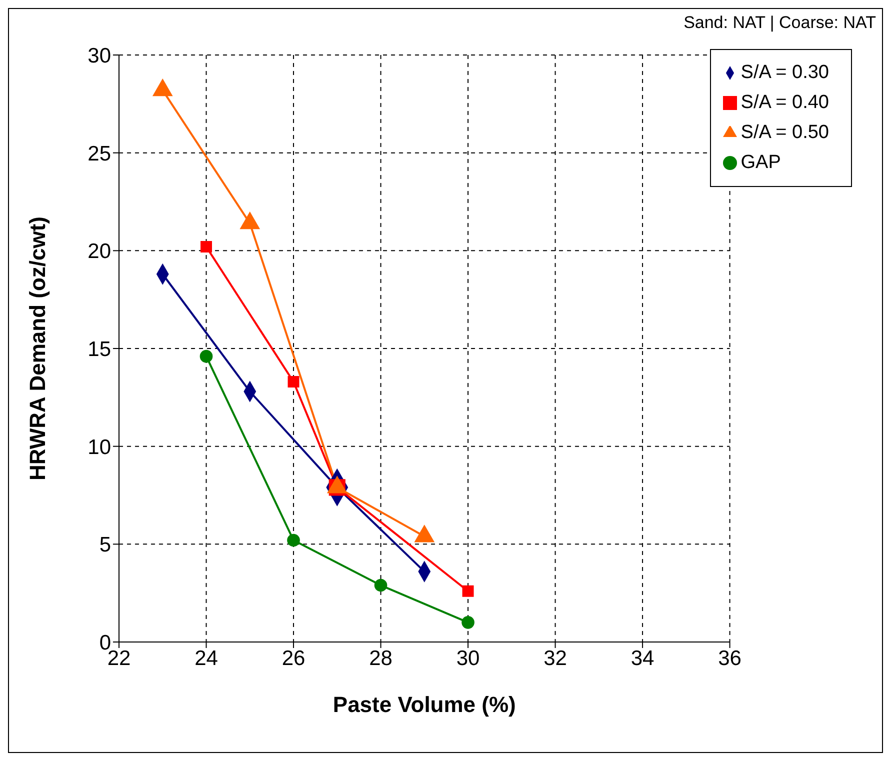 Image resolution: width=891 pixels, height=761 pixels. I want to click on y-tick-label: 20, so click(99, 252).